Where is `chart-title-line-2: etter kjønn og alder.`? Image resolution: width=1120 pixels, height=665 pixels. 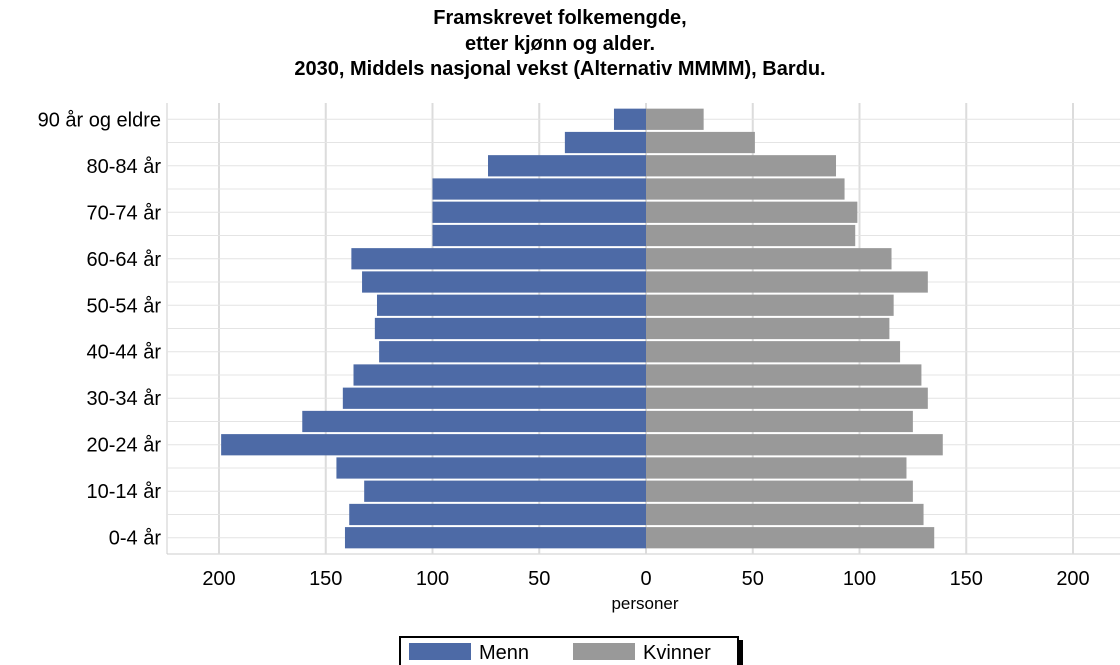
chart-title-line-2: etter kjønn og alder. is located at coordinates (560, 44).